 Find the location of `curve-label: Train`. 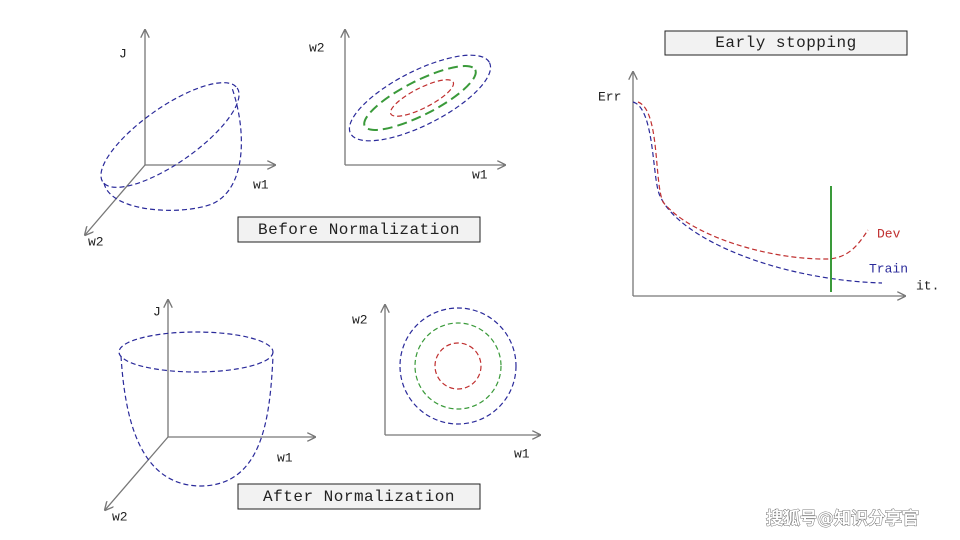

curve-label: Train is located at coordinates (888, 268).